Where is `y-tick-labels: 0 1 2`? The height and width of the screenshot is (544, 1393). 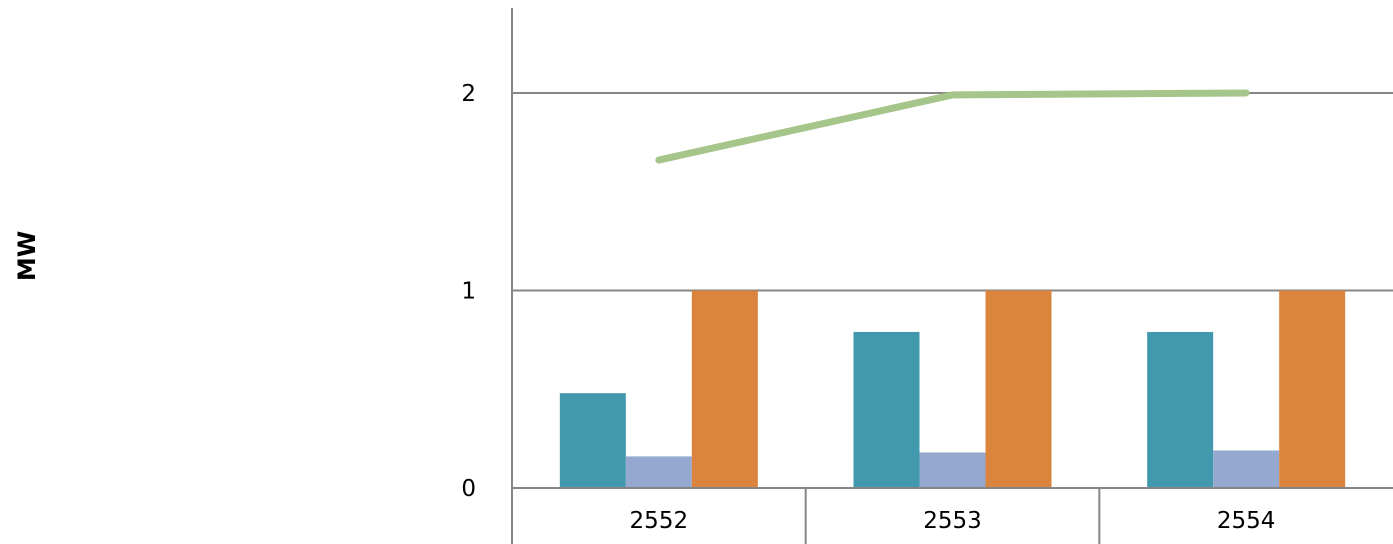
y-tick-labels: 0 1 2 is located at coordinates (468, 291).